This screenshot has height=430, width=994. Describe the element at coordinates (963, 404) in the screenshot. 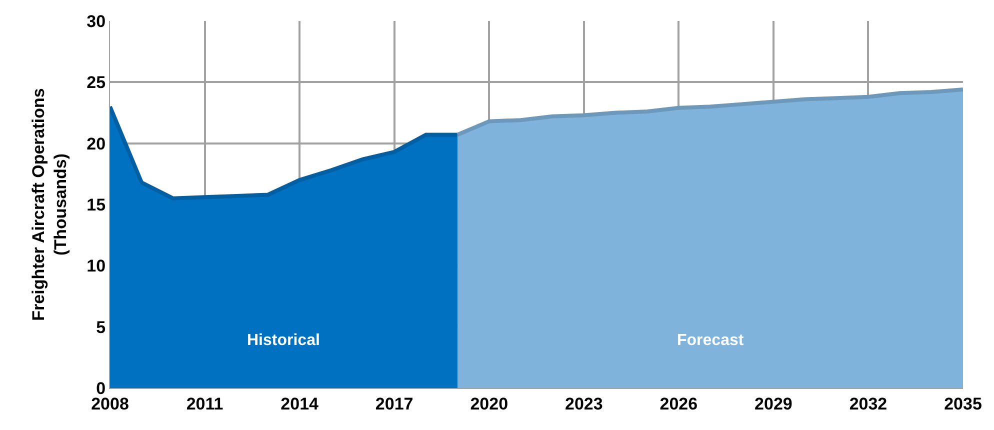

I see `x-tick-label: 2035` at that location.